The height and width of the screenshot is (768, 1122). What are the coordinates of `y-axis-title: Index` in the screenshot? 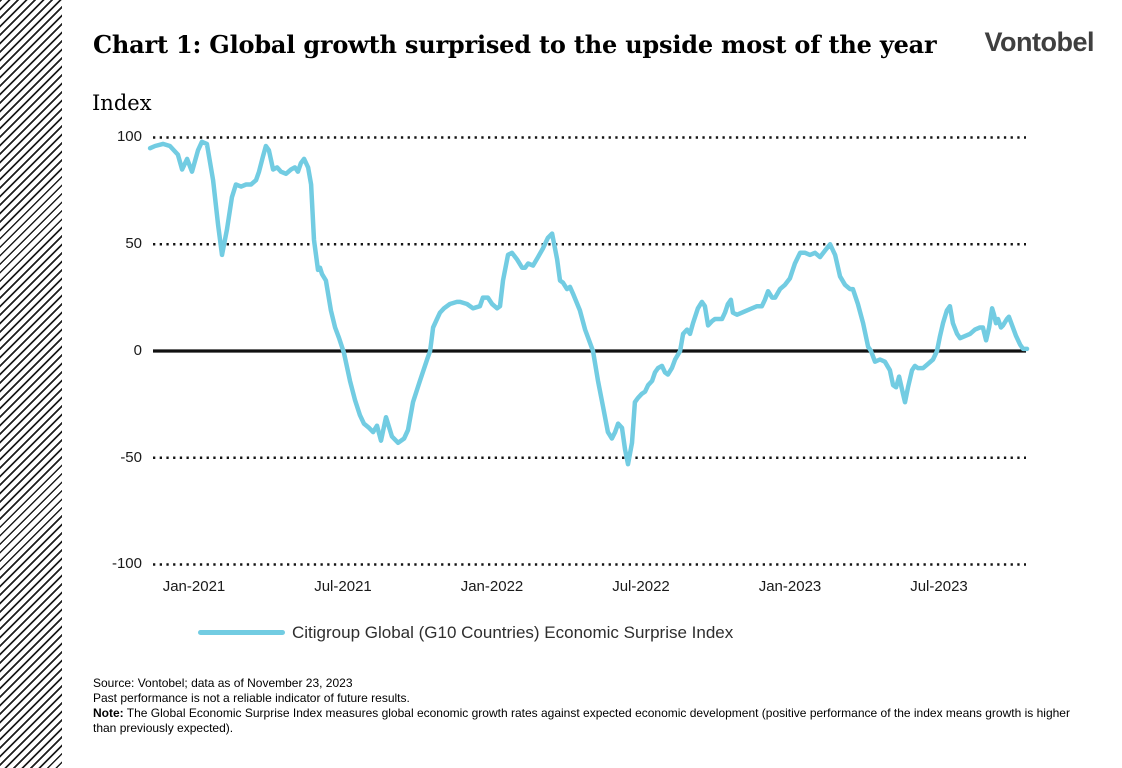 It's located at (122, 103).